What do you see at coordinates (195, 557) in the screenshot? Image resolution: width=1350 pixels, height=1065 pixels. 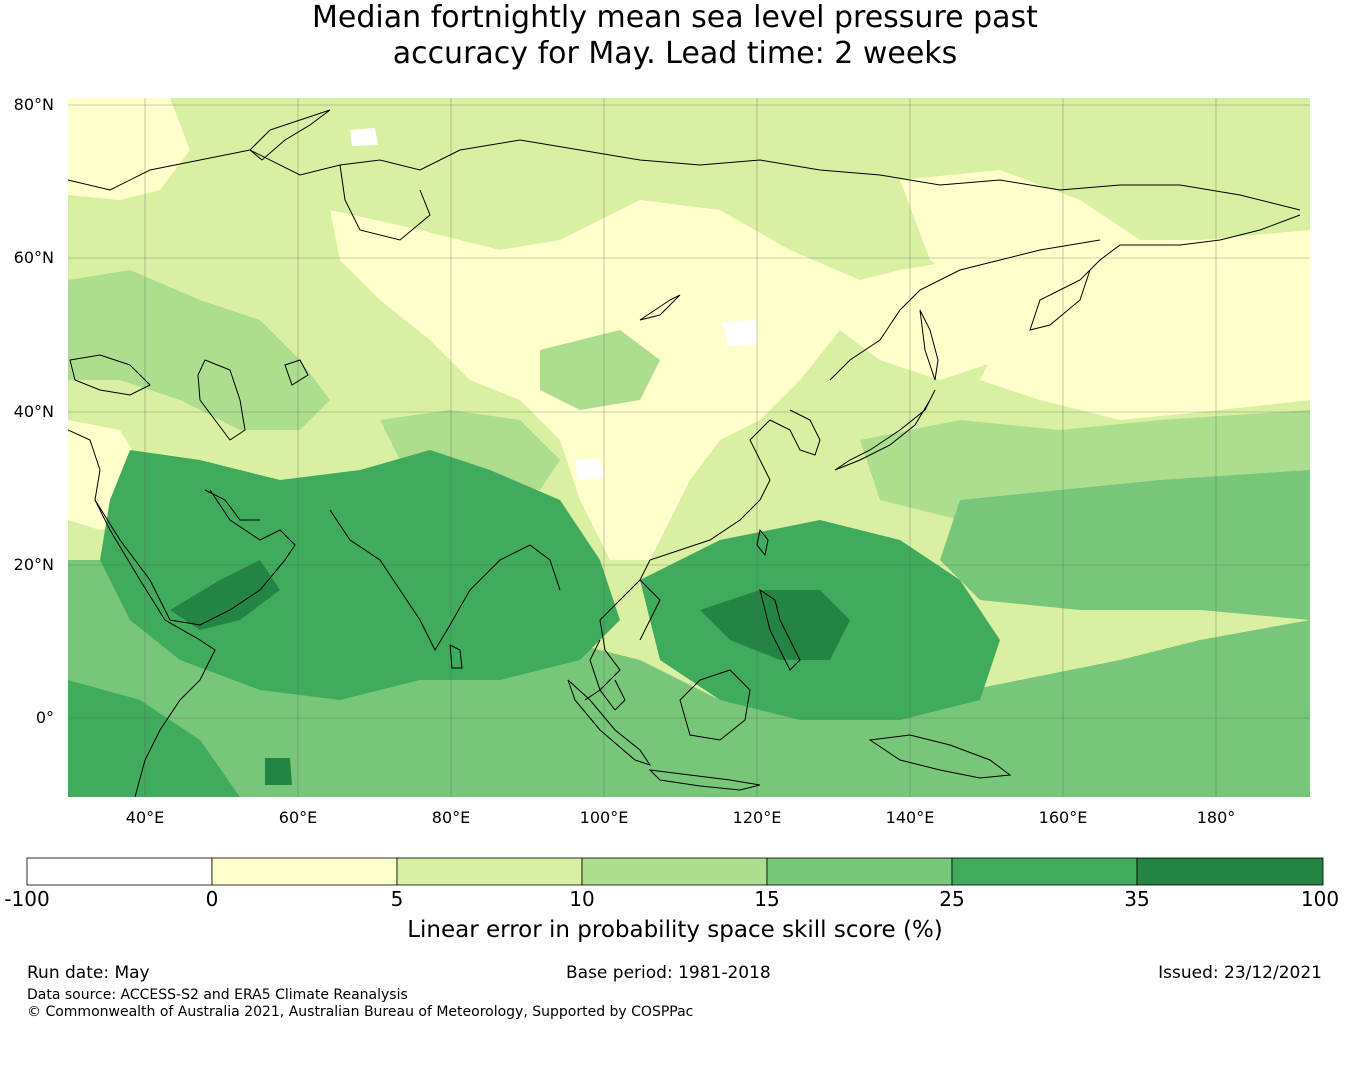 I see `coastline-arabia` at bounding box center [195, 557].